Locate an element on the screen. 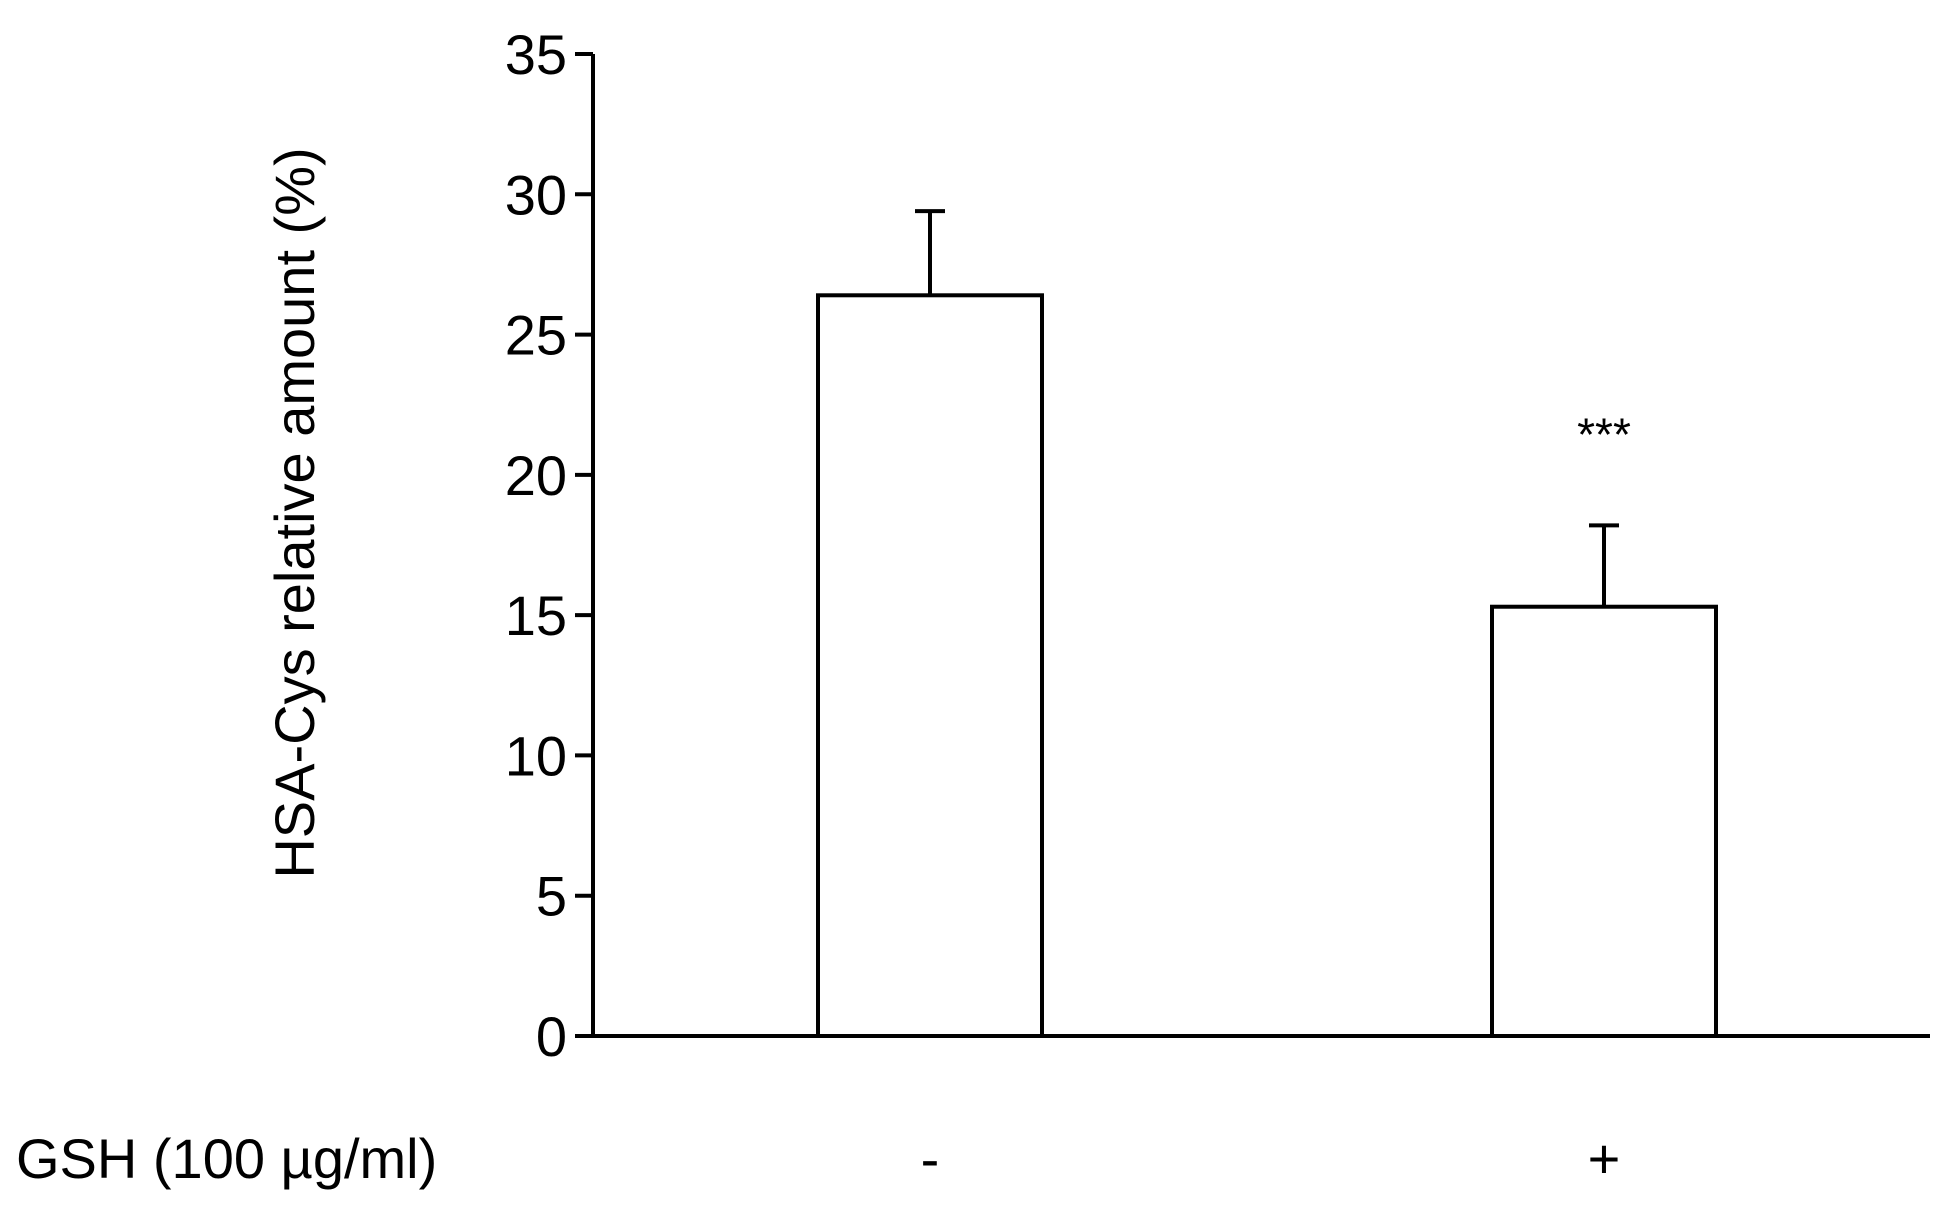 Image resolution: width=1958 pixels, height=1227 pixels. significance-annotation-2: *** is located at coordinates (1604, 434).